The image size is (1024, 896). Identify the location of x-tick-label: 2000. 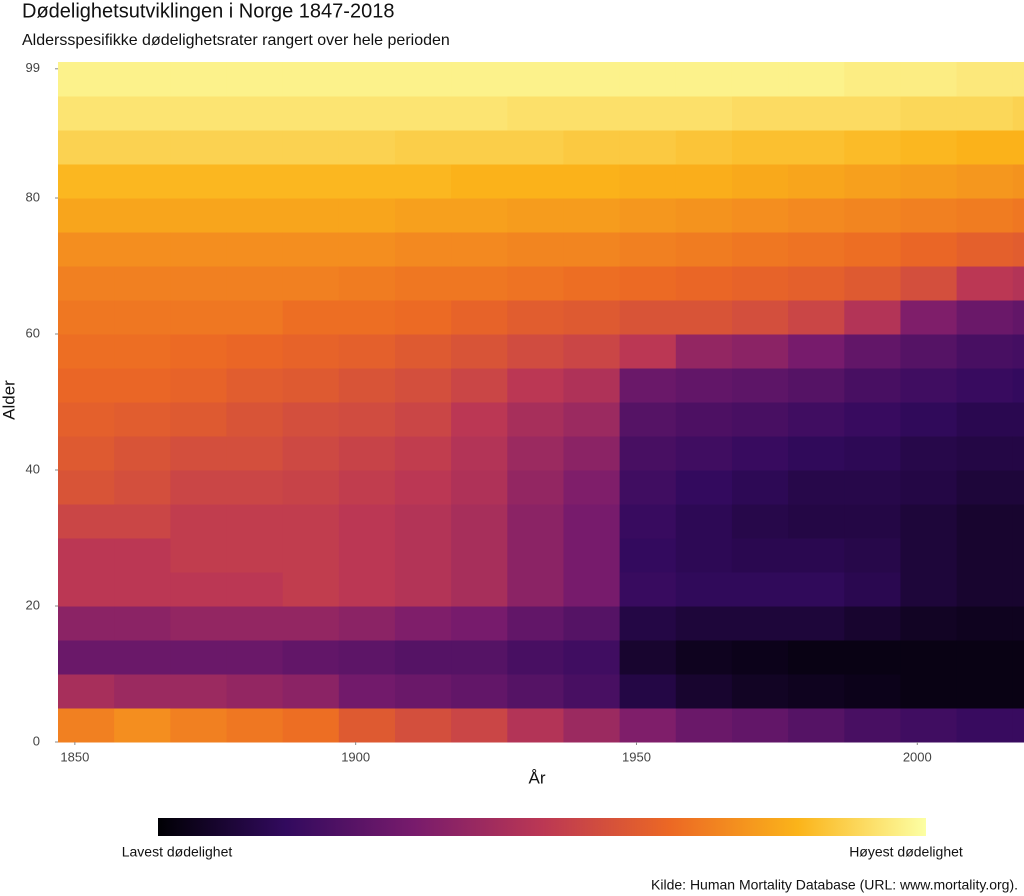
(917, 756).